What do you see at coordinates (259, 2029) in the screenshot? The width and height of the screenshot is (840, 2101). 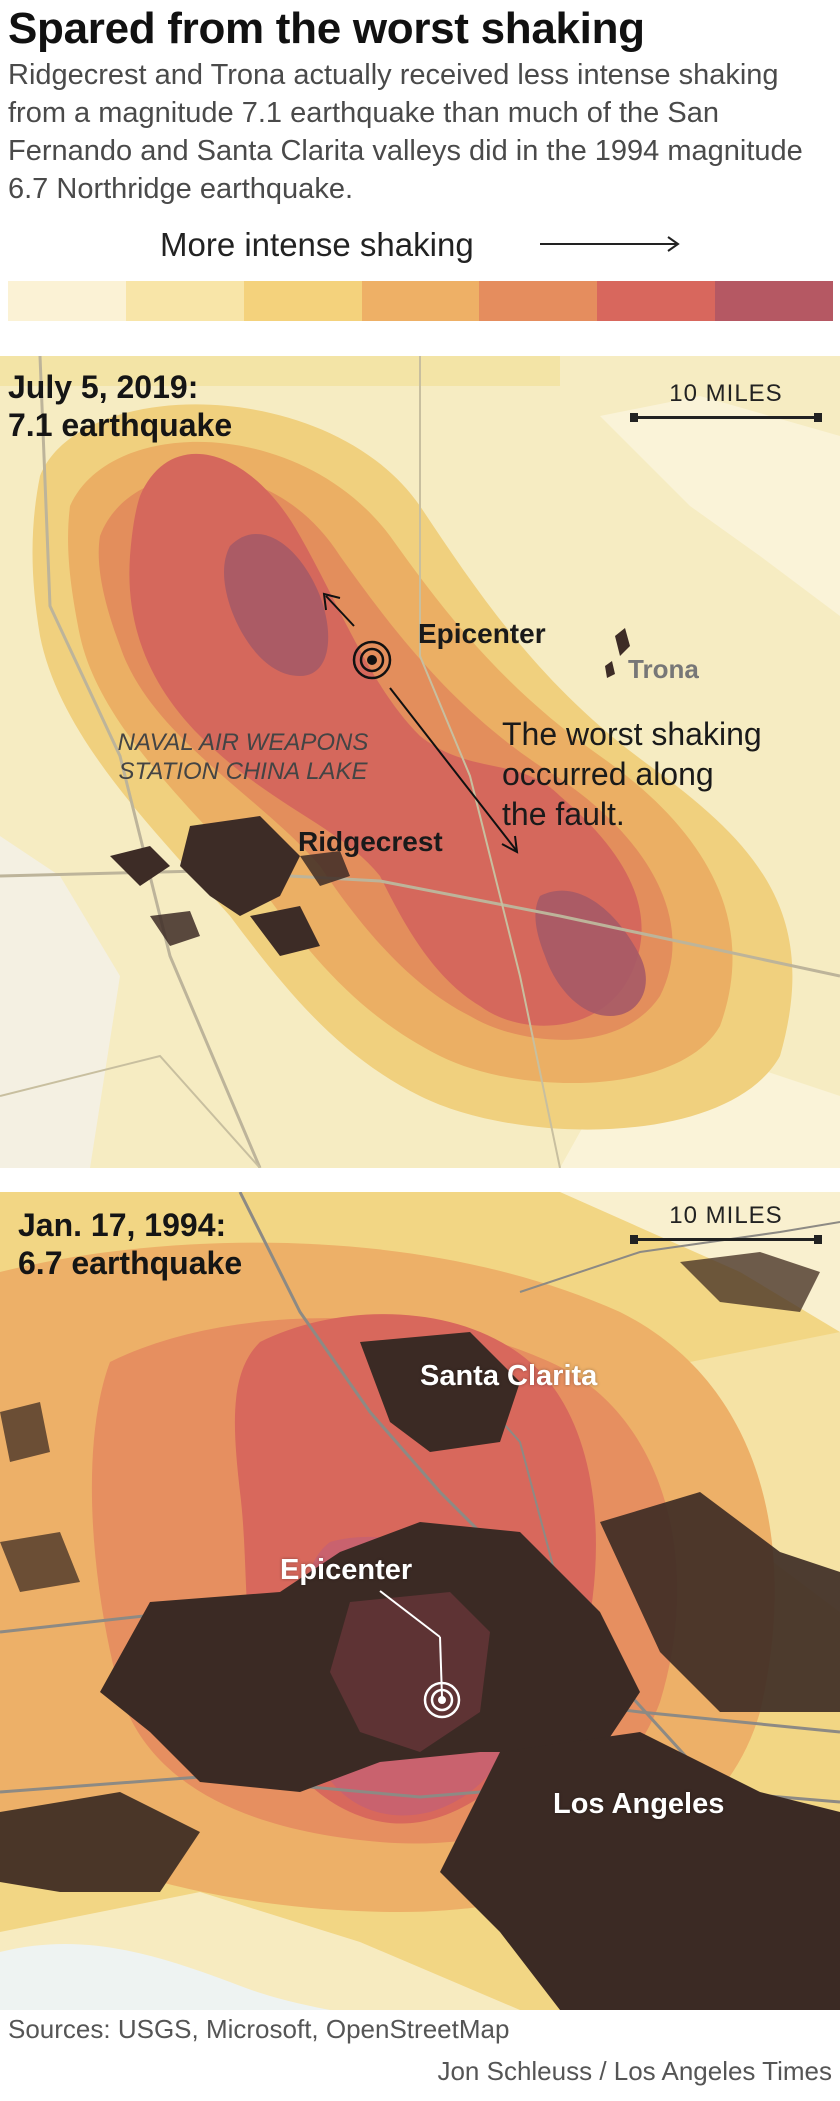 I see `sources-note: Sources: USGS, Microsoft, OpenStreetMap` at bounding box center [259, 2029].